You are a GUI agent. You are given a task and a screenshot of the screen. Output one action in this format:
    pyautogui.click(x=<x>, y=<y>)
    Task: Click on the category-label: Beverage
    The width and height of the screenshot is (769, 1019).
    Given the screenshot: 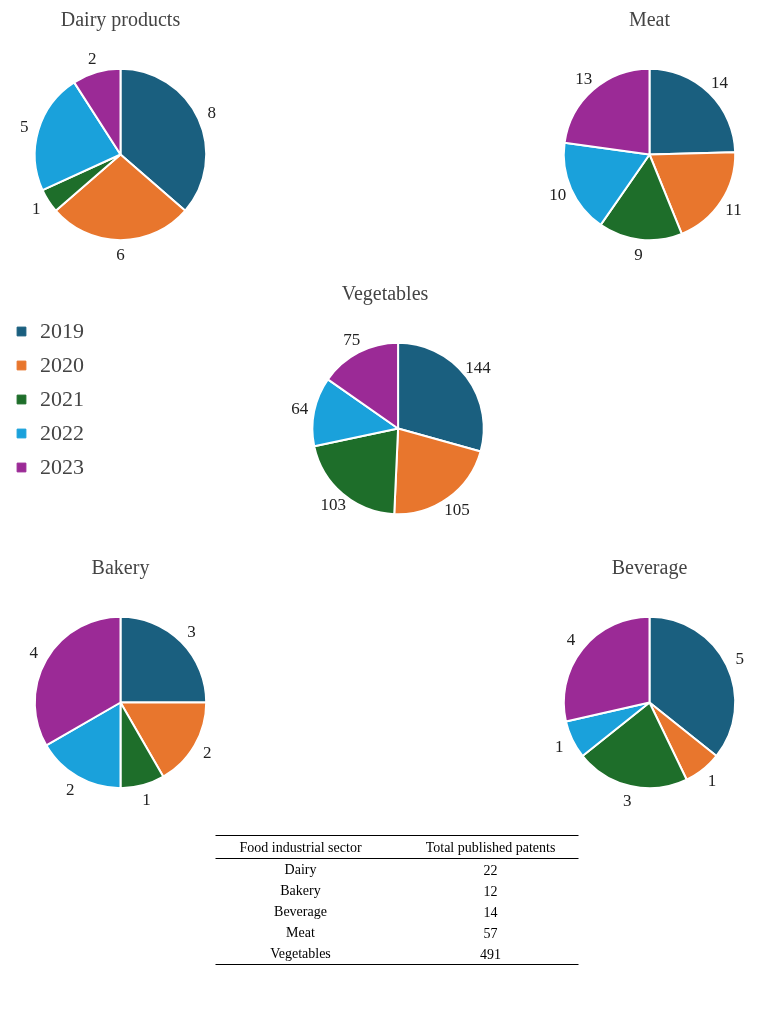 What is the action you would take?
    pyautogui.click(x=300, y=911)
    